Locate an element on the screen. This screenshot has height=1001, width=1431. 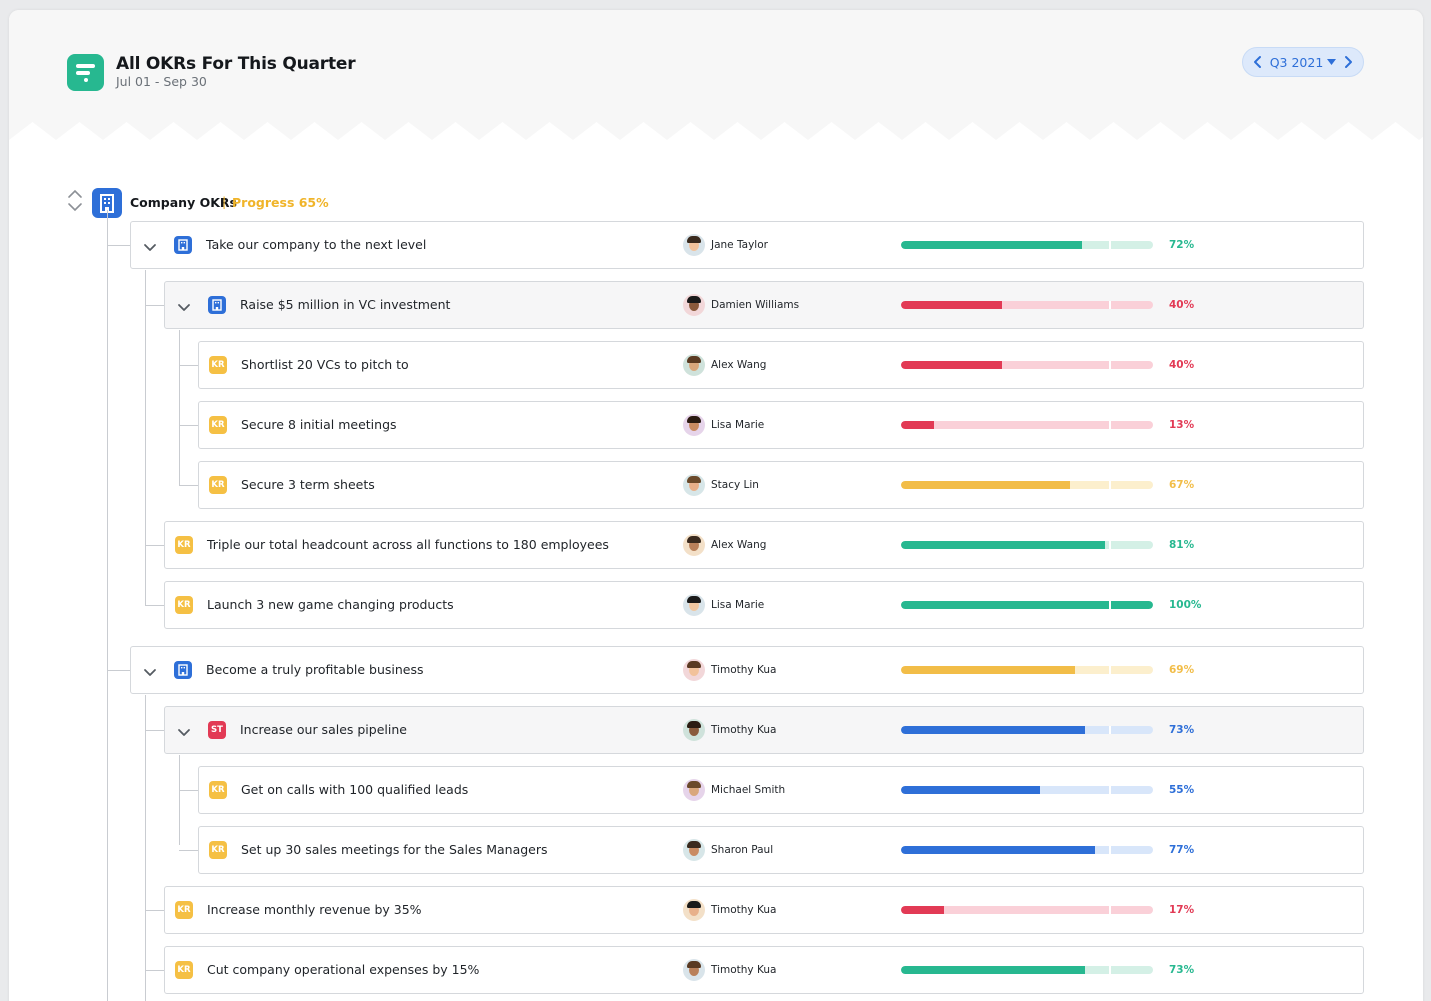
progress-percent: 67% is located at coordinates (1182, 485).